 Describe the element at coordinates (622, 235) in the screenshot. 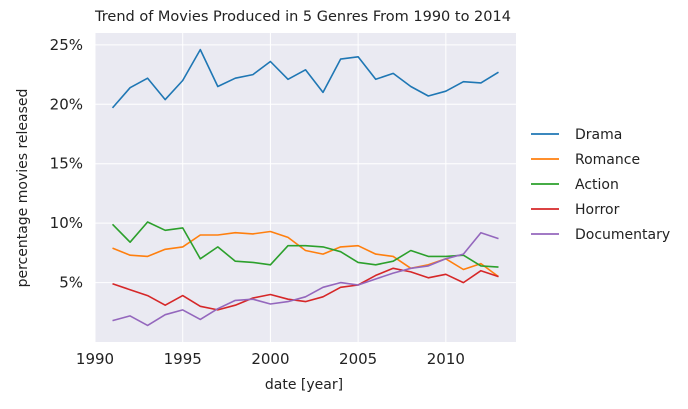

I see `legend-label-documentary: Documentary` at that location.